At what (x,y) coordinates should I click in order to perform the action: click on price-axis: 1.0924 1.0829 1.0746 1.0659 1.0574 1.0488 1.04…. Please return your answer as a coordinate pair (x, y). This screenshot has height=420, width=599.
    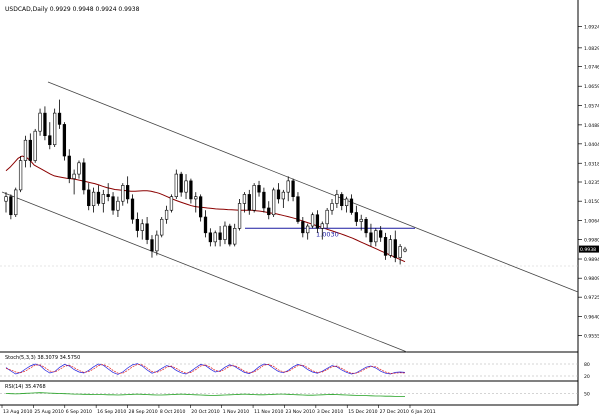
    Looking at the image, I should click on (588, 182).